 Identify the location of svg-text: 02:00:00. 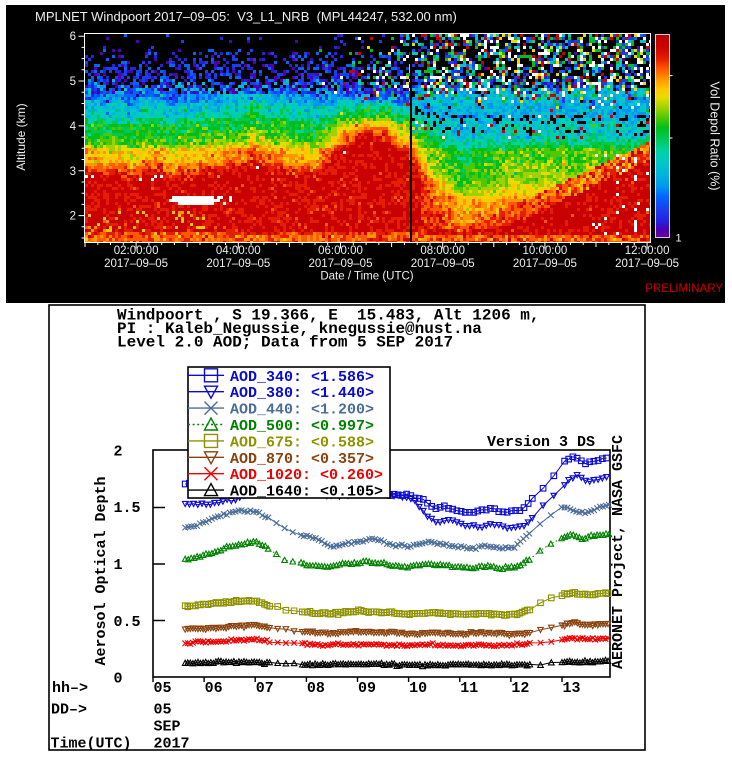
(136, 251).